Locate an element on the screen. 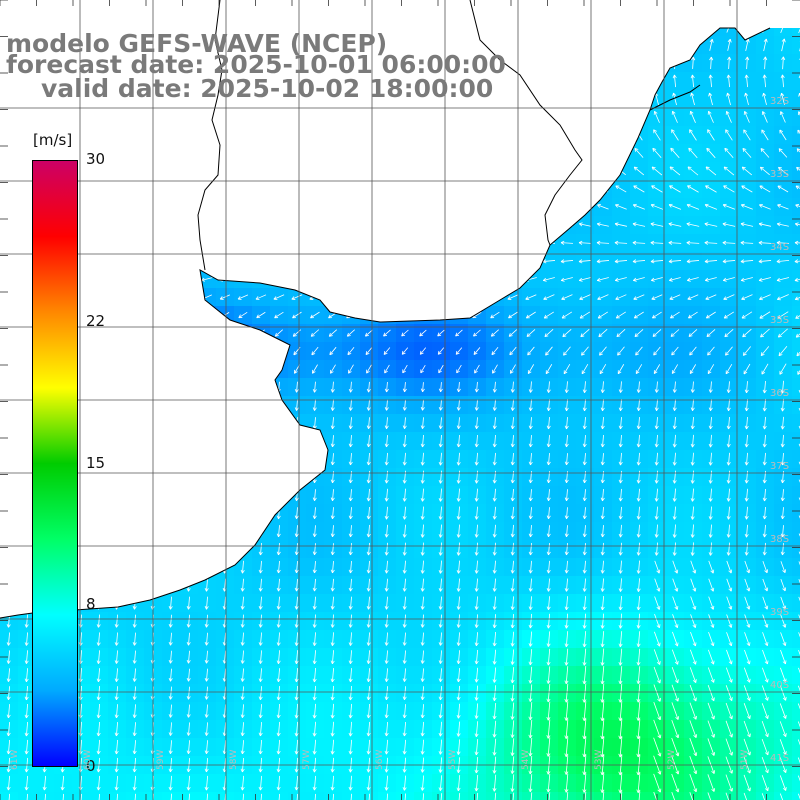  latitude-label: 41S is located at coordinates (780, 758).